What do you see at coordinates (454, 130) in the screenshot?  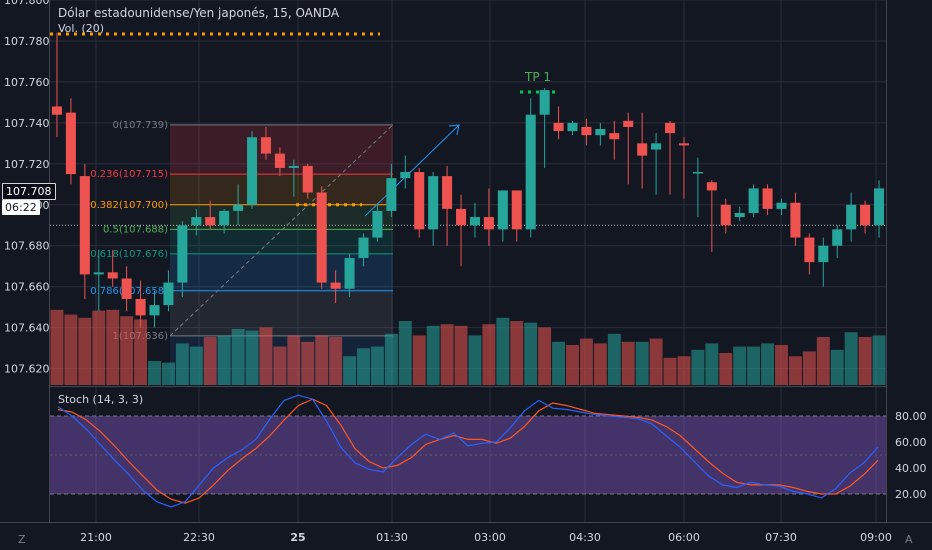 I see `arrow-head` at bounding box center [454, 130].